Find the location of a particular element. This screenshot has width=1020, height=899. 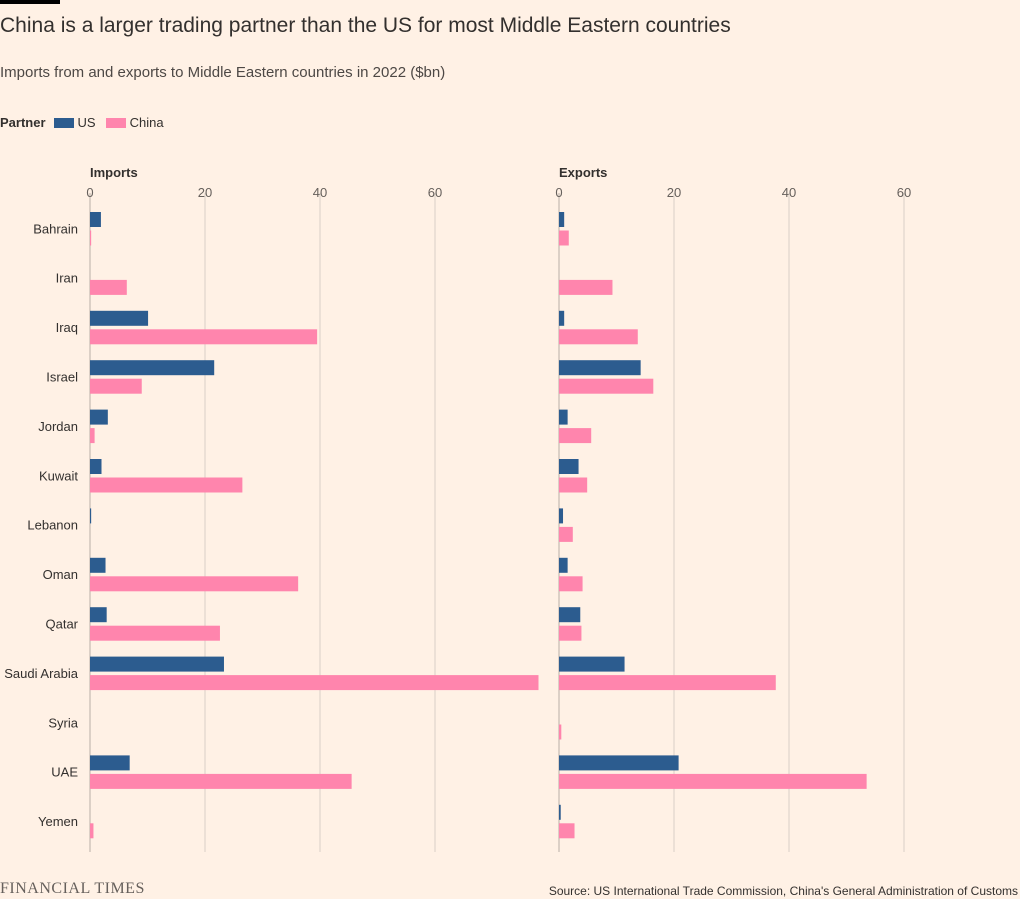

exports-bar-us-yemen is located at coordinates (560, 812).